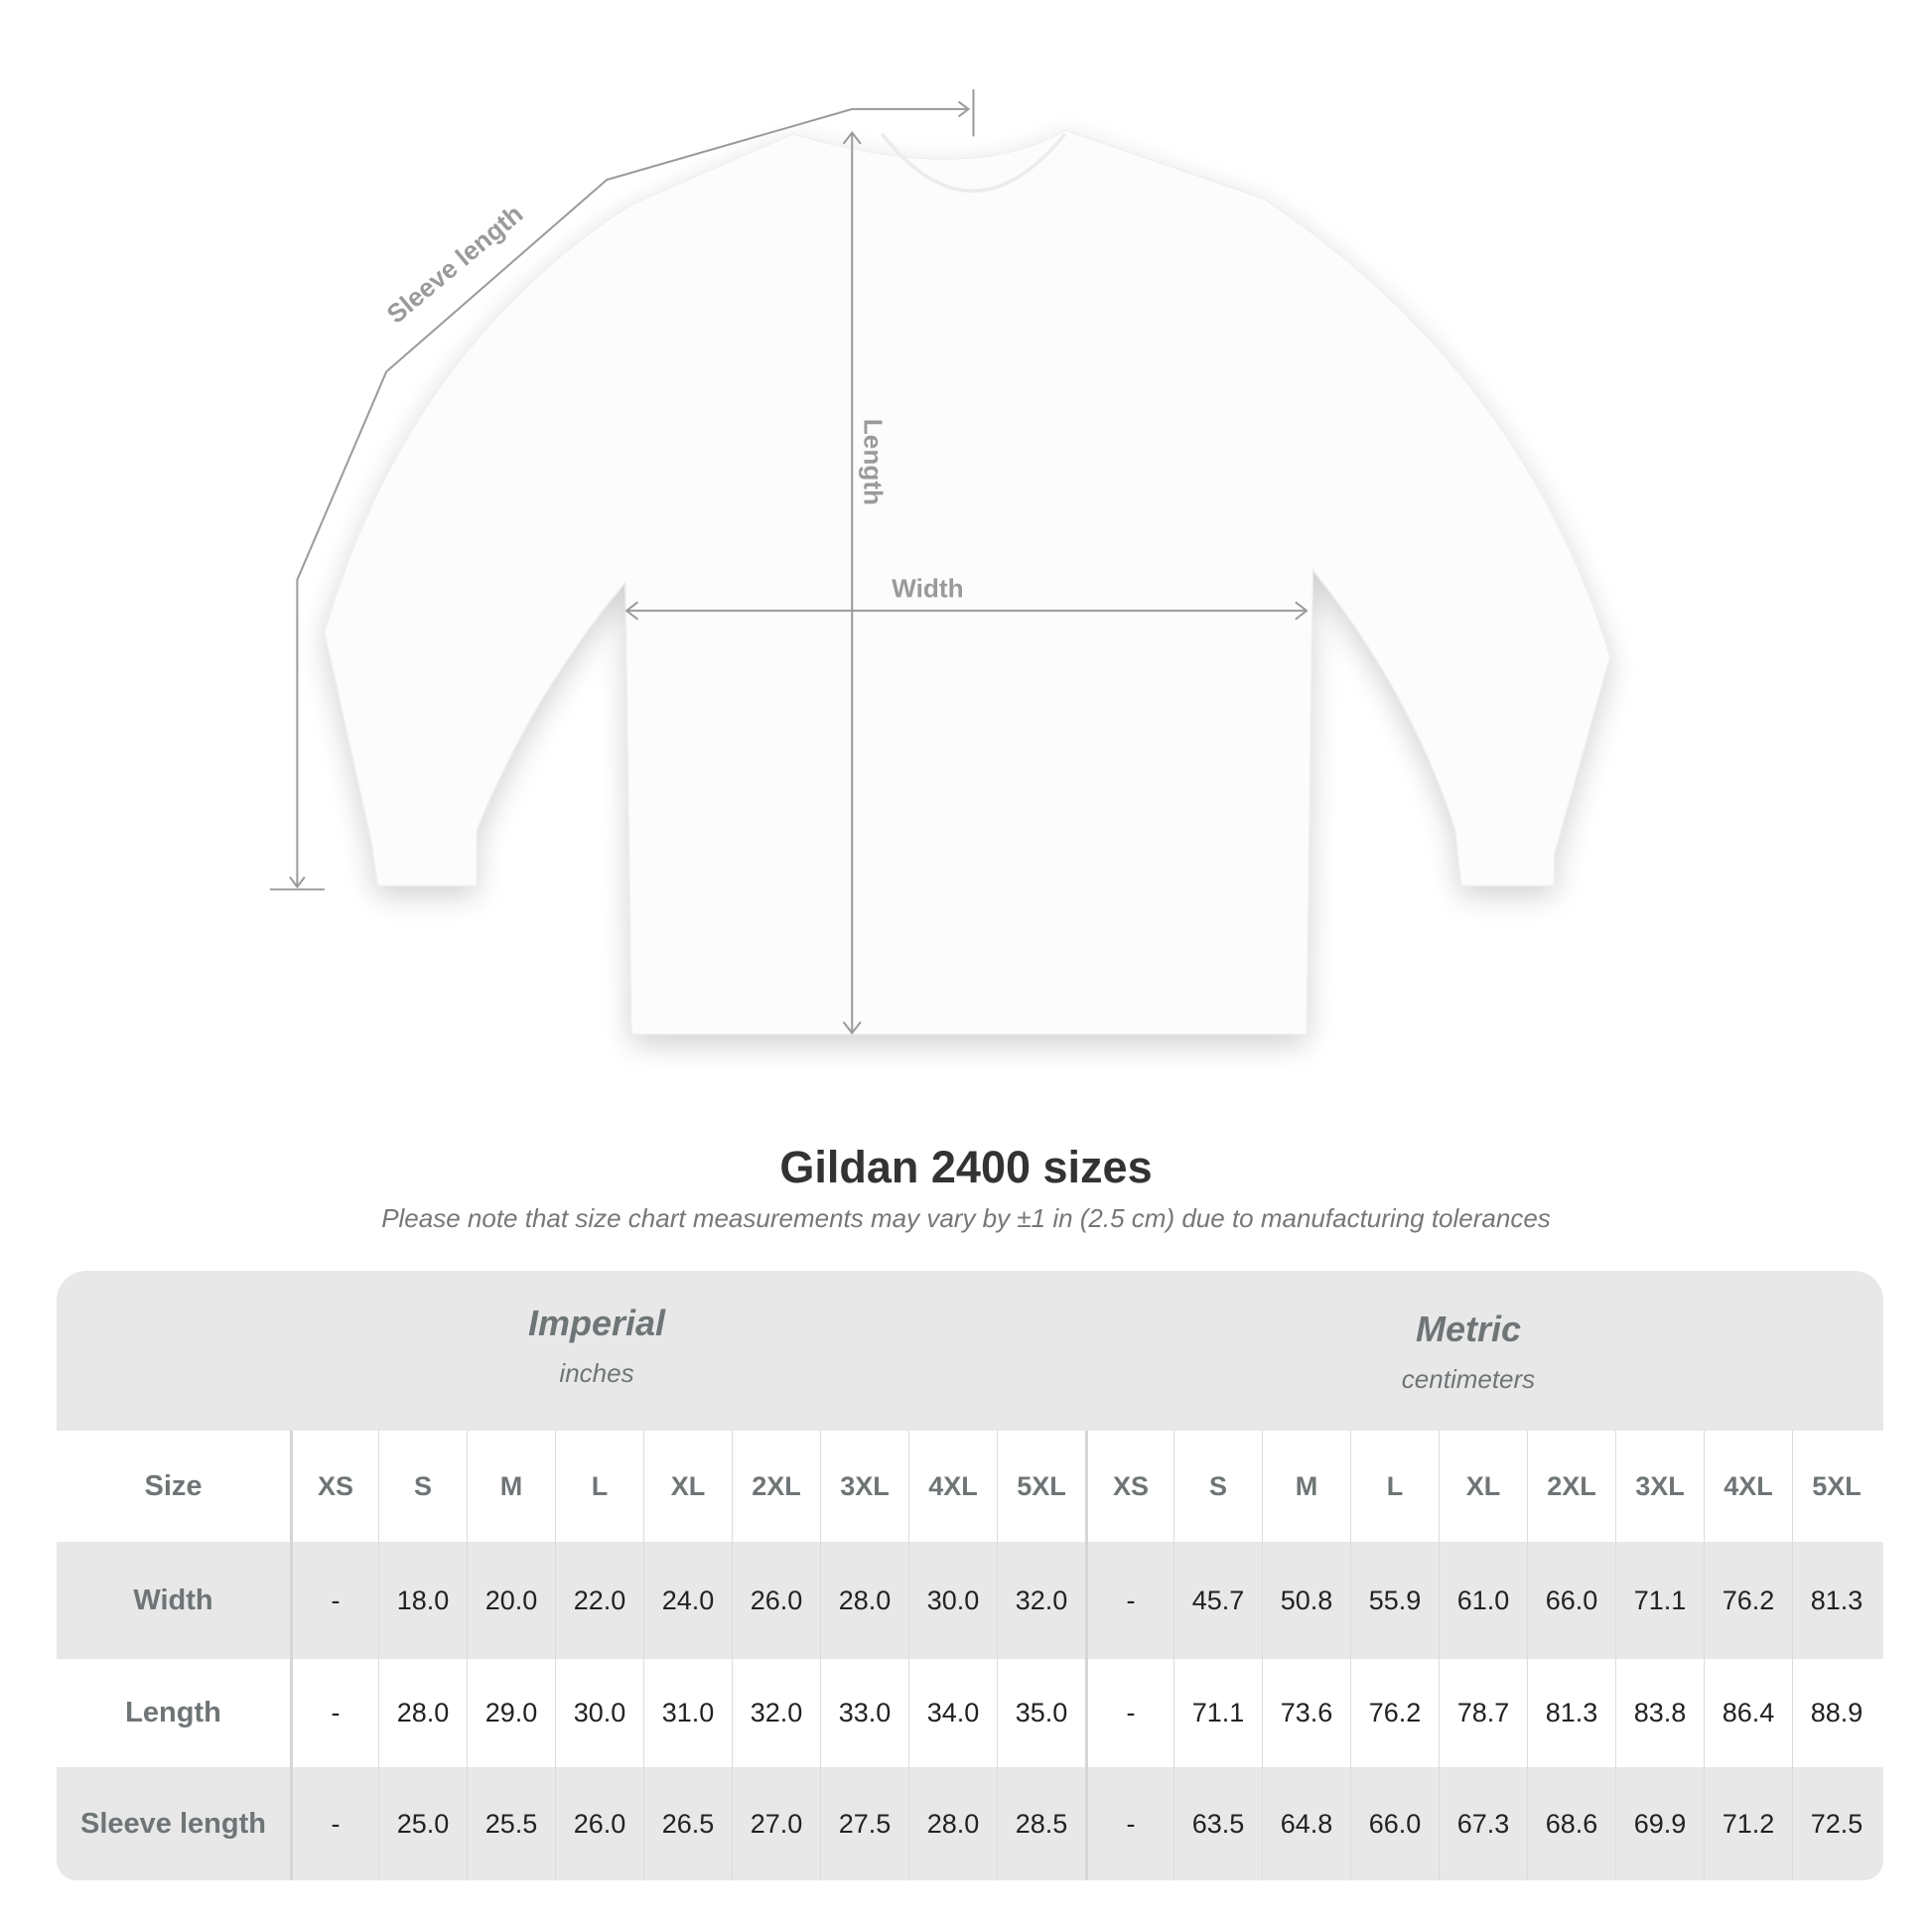  I want to click on value-cell-imperial: 31.0, so click(687, 1713).